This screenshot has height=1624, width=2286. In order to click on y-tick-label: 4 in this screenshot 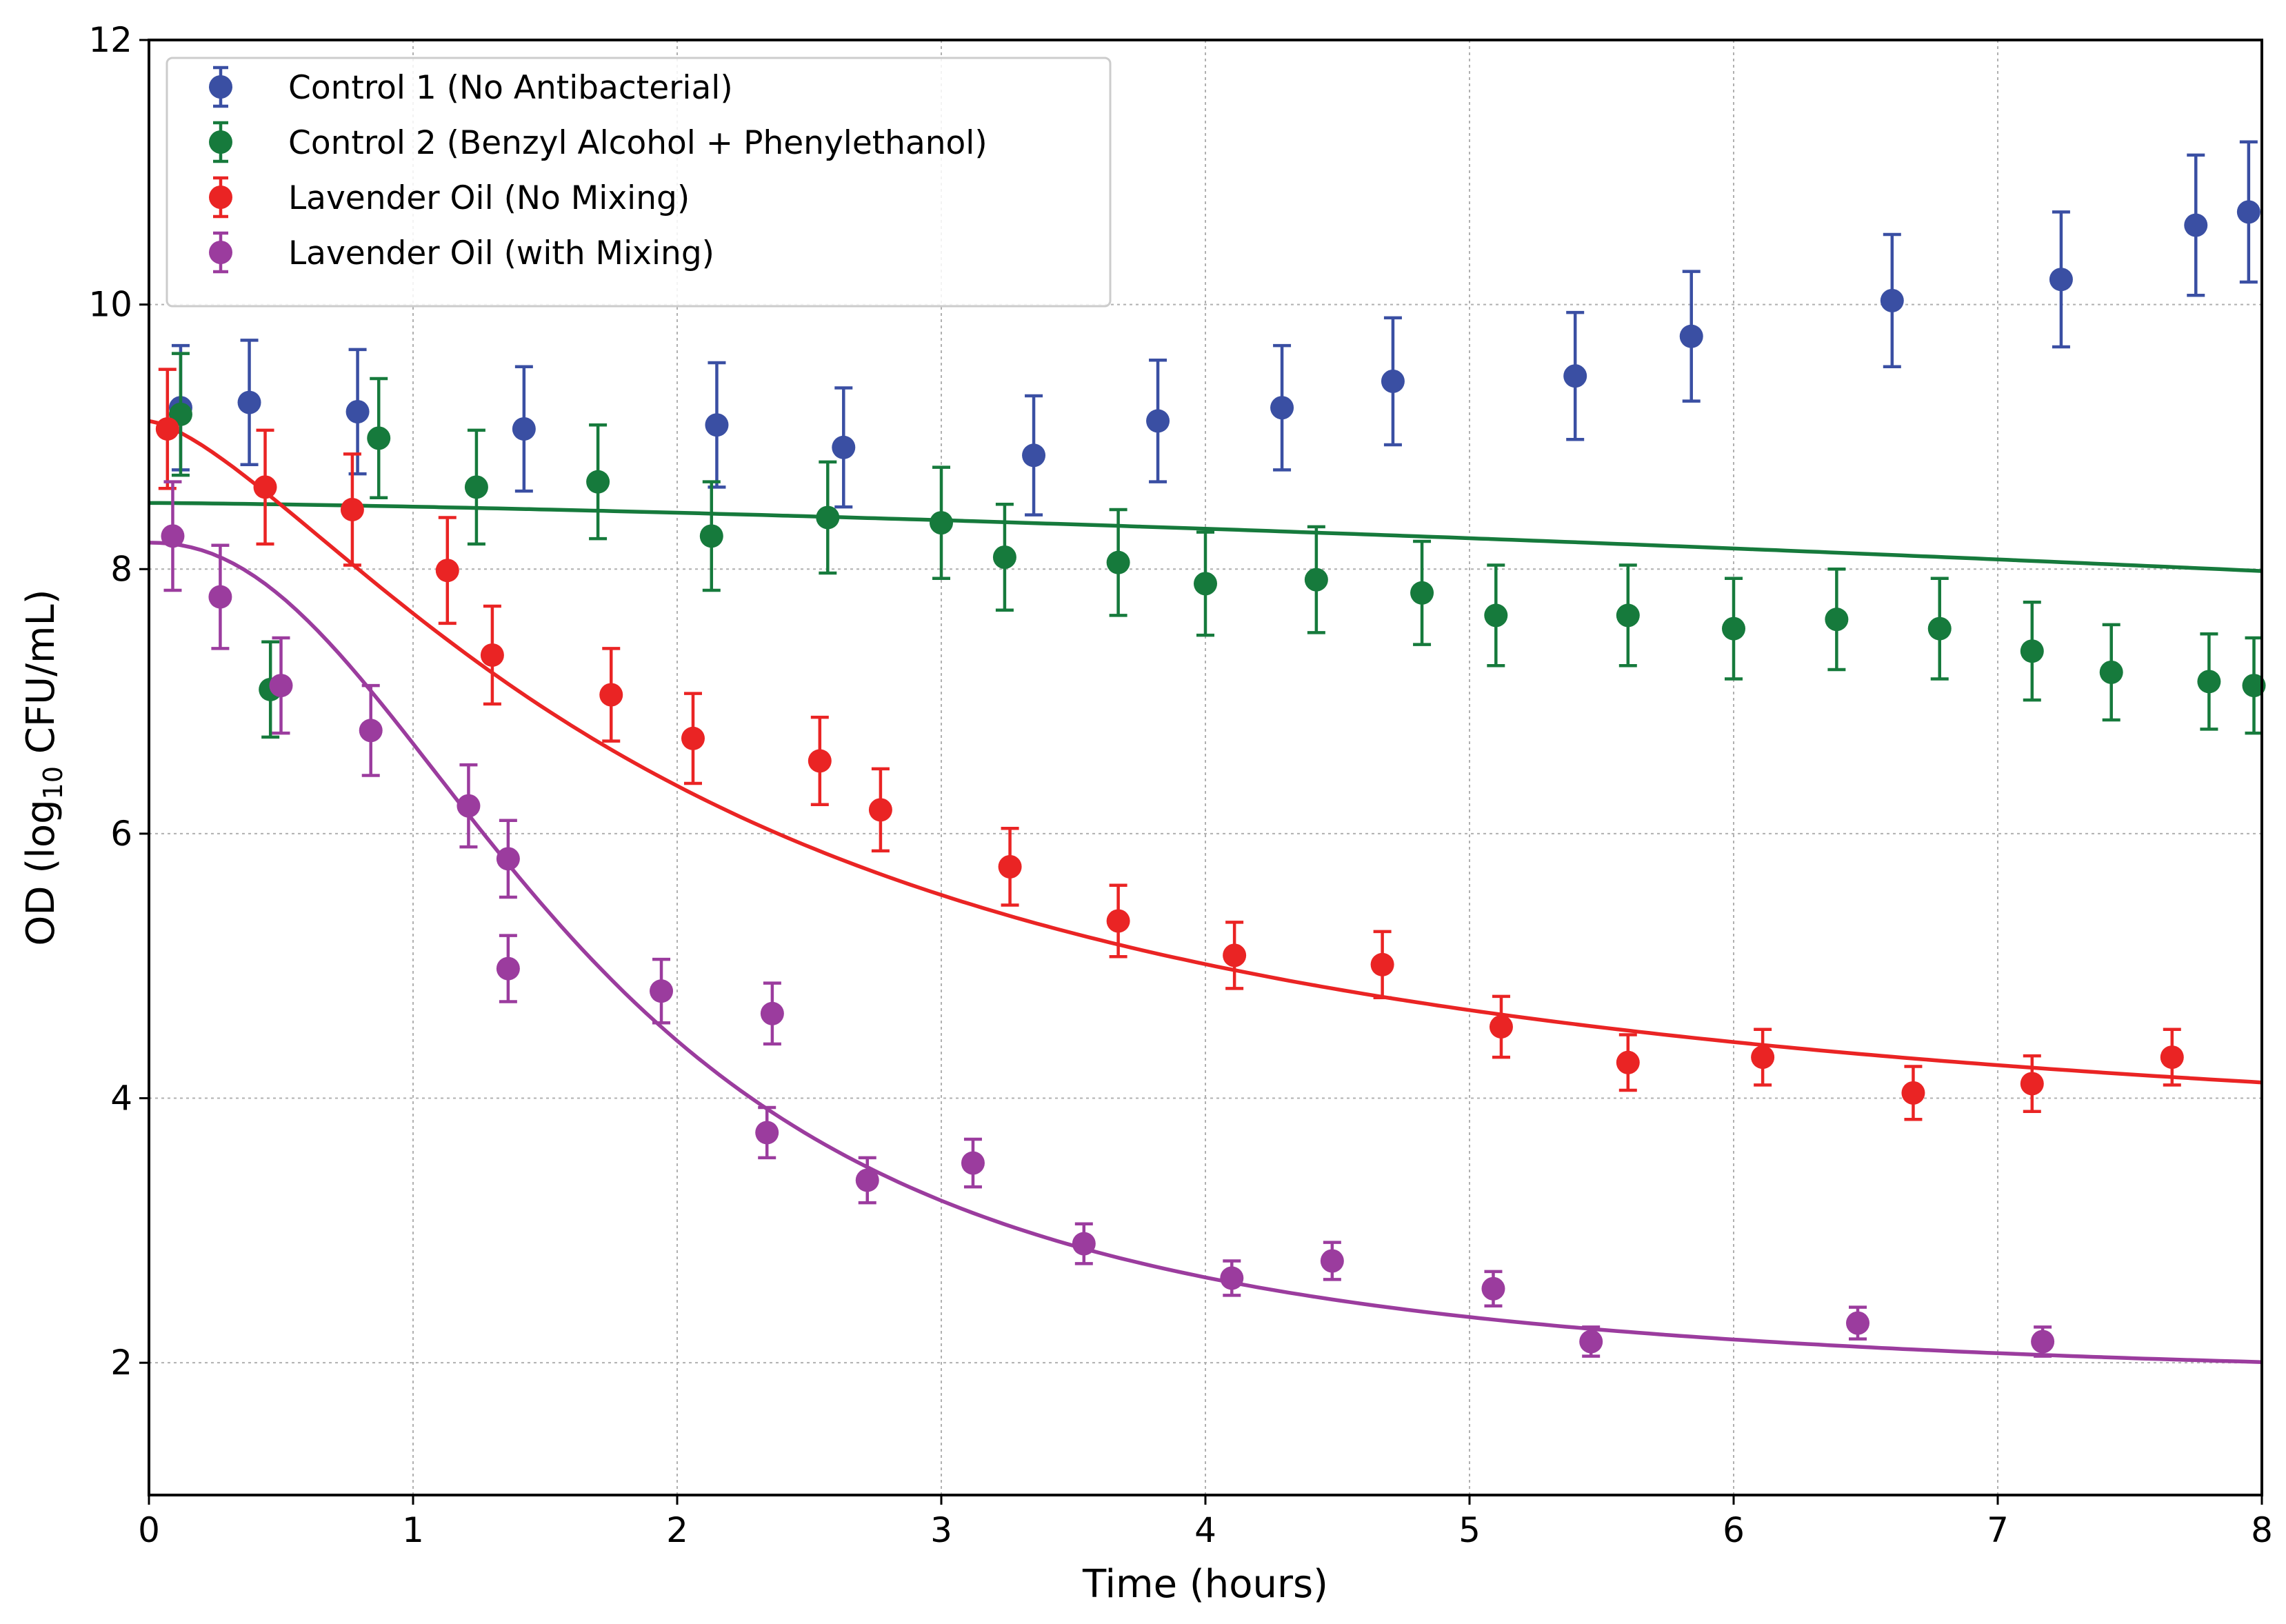, I will do `click(121, 1099)`.